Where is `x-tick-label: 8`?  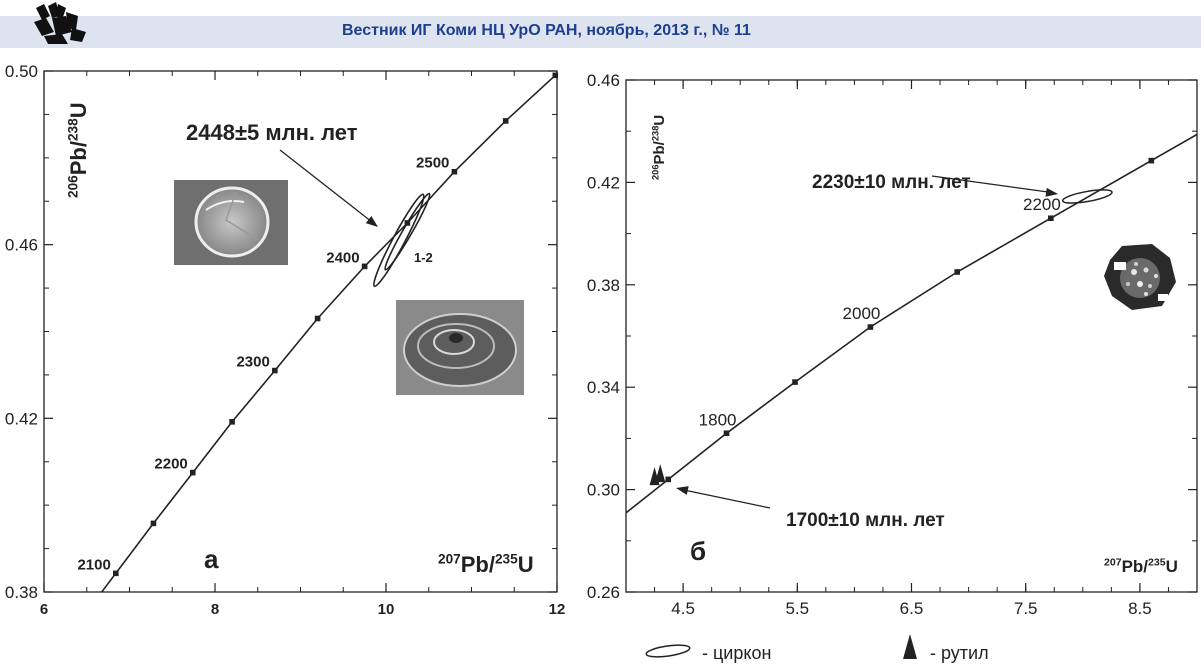
x-tick-label: 8 is located at coordinates (215, 609).